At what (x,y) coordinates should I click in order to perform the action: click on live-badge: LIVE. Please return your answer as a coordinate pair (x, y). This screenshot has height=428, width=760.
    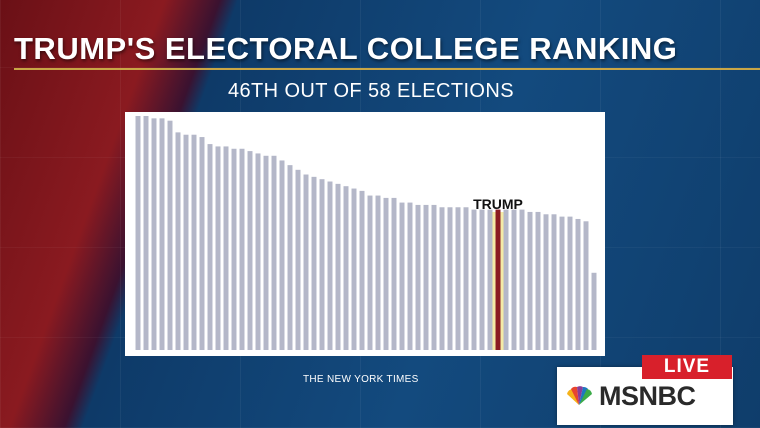
    Looking at the image, I should click on (687, 367).